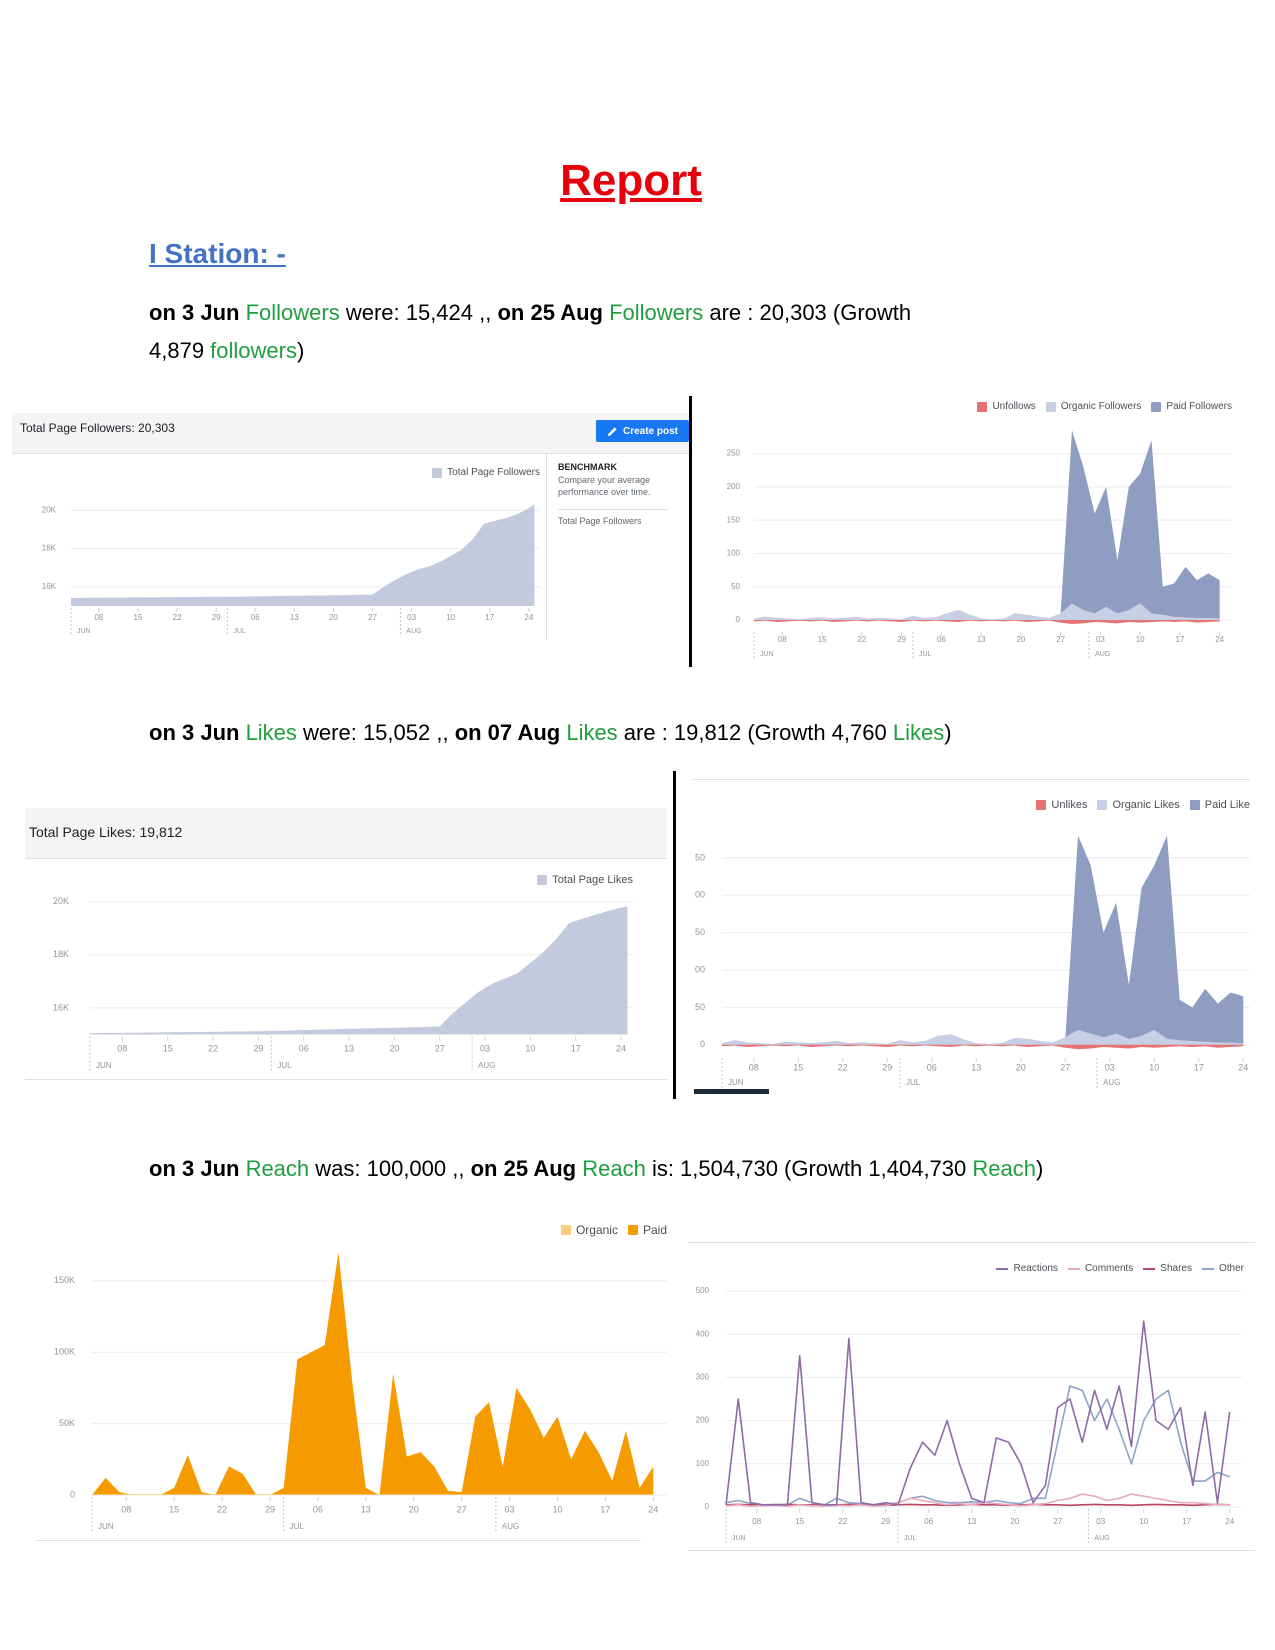  What do you see at coordinates (734, 553) in the screenshot?
I see `y-tick-label: 100` at bounding box center [734, 553].